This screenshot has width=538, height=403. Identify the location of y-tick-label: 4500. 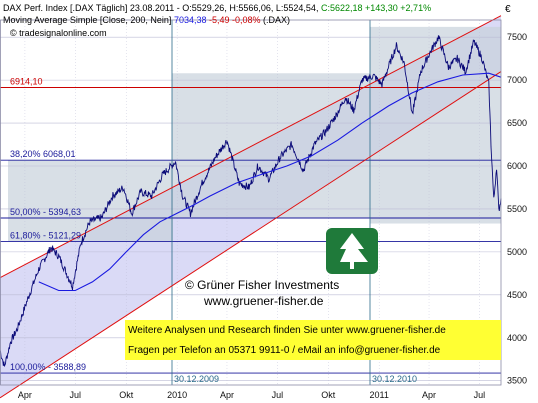
(517, 295).